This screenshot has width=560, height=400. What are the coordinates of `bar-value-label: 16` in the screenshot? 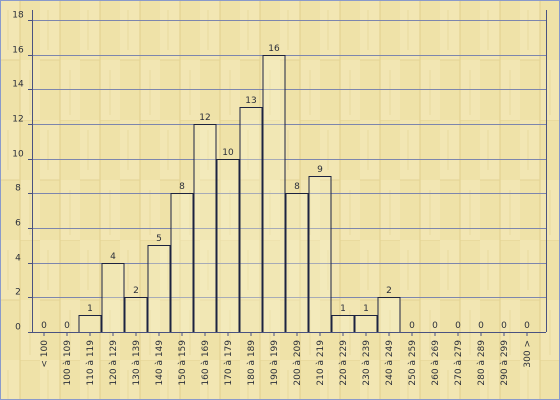 It's located at (274, 49).